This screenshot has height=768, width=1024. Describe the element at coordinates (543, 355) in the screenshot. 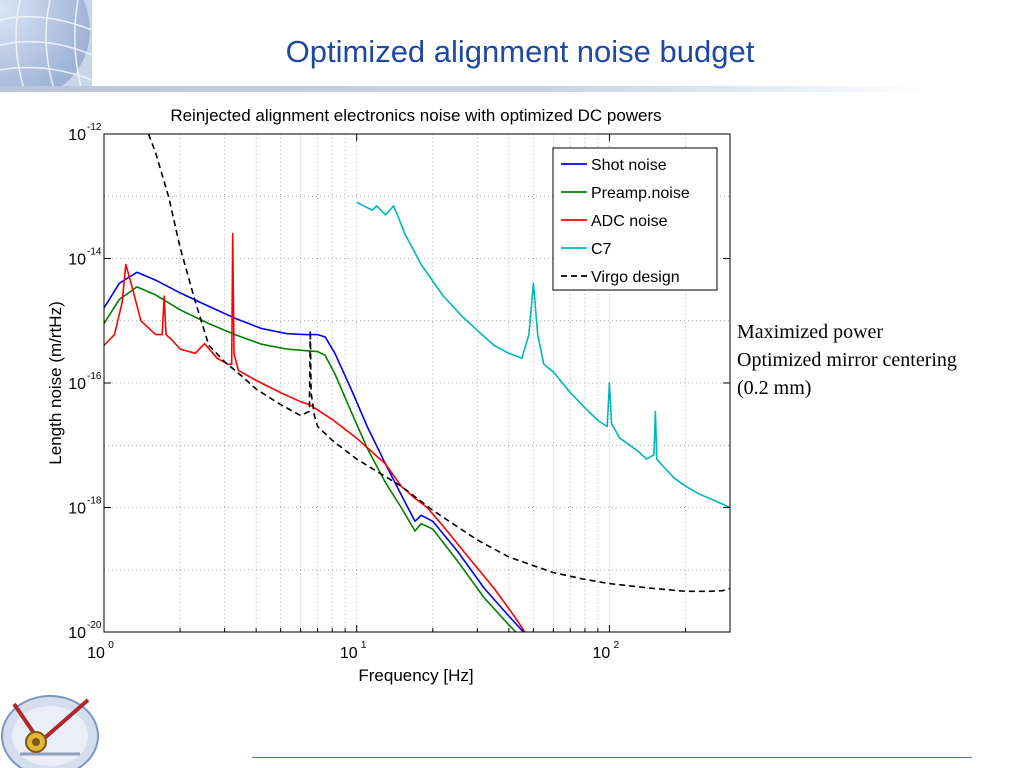

I see `series-line-c7` at that location.